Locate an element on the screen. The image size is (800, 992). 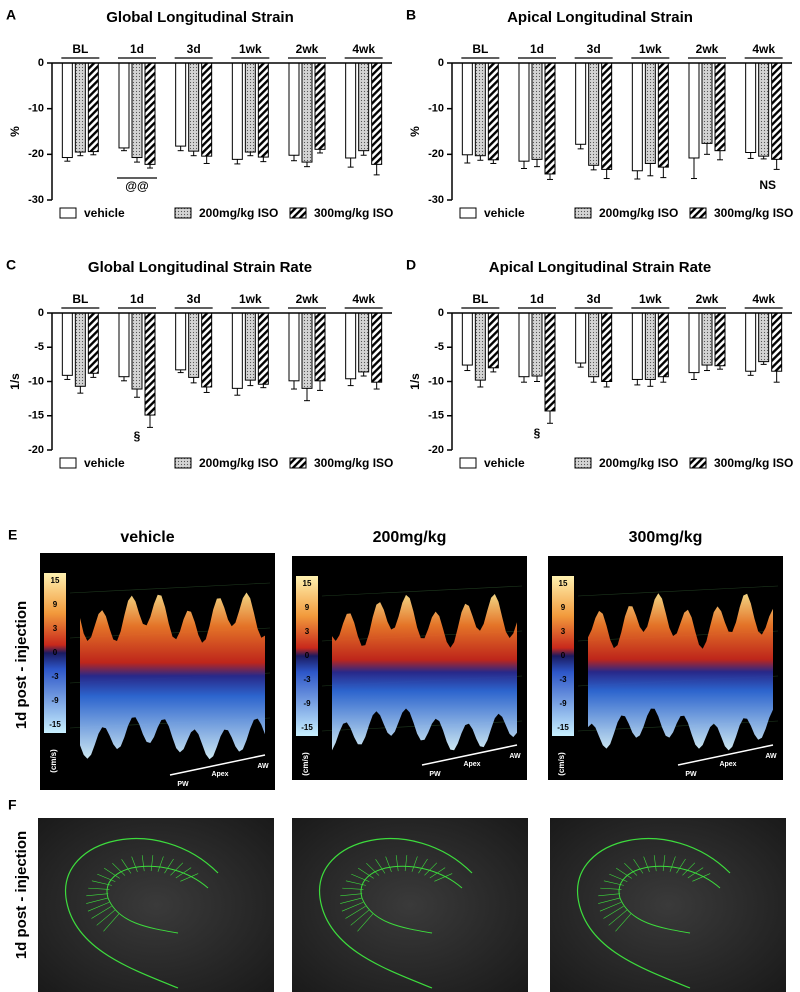
colorbar-tick-label: -15 is located at coordinates (307, 727).